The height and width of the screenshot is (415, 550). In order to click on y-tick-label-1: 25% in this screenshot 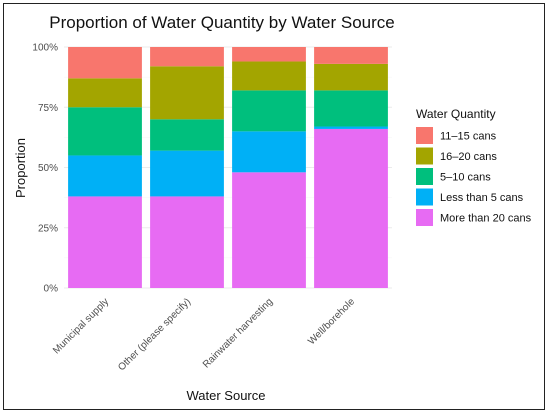, I will do `click(48, 228)`.